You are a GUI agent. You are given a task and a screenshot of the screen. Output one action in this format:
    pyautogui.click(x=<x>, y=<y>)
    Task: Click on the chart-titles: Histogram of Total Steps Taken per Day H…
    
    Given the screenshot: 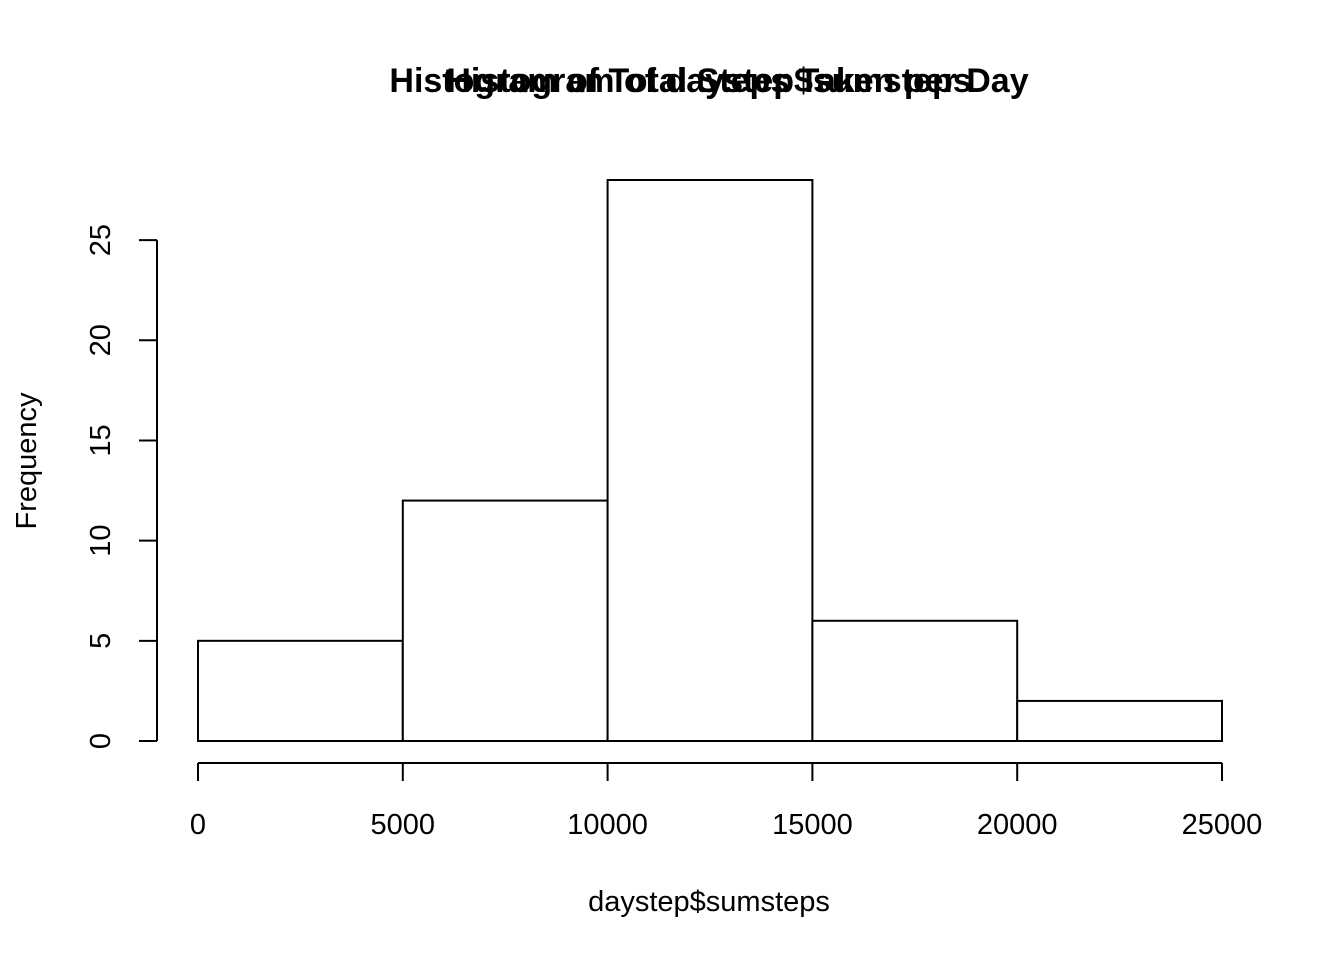 What is the action you would take?
    pyautogui.click(x=708, y=81)
    